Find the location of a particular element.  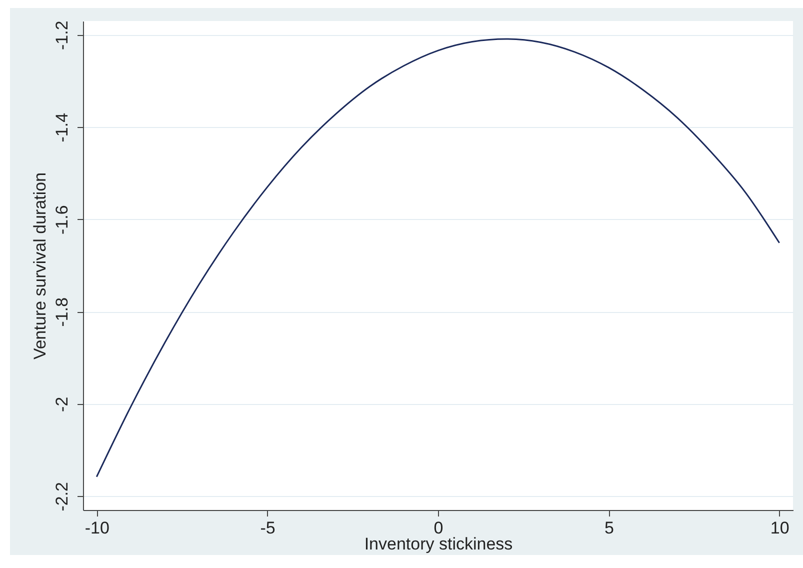

x-tick-label: 0 is located at coordinates (439, 528).